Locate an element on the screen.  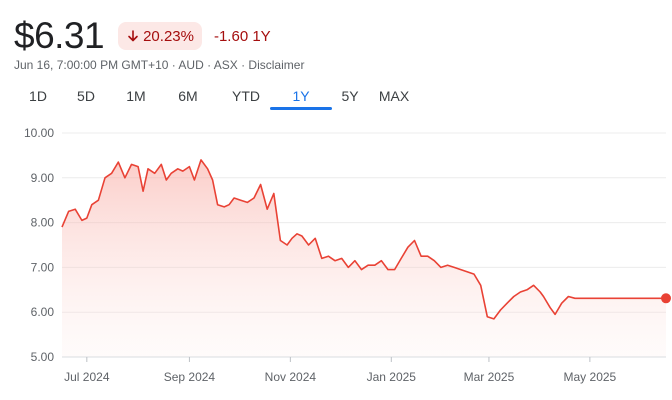
tab-6m: 6M is located at coordinates (188, 96).